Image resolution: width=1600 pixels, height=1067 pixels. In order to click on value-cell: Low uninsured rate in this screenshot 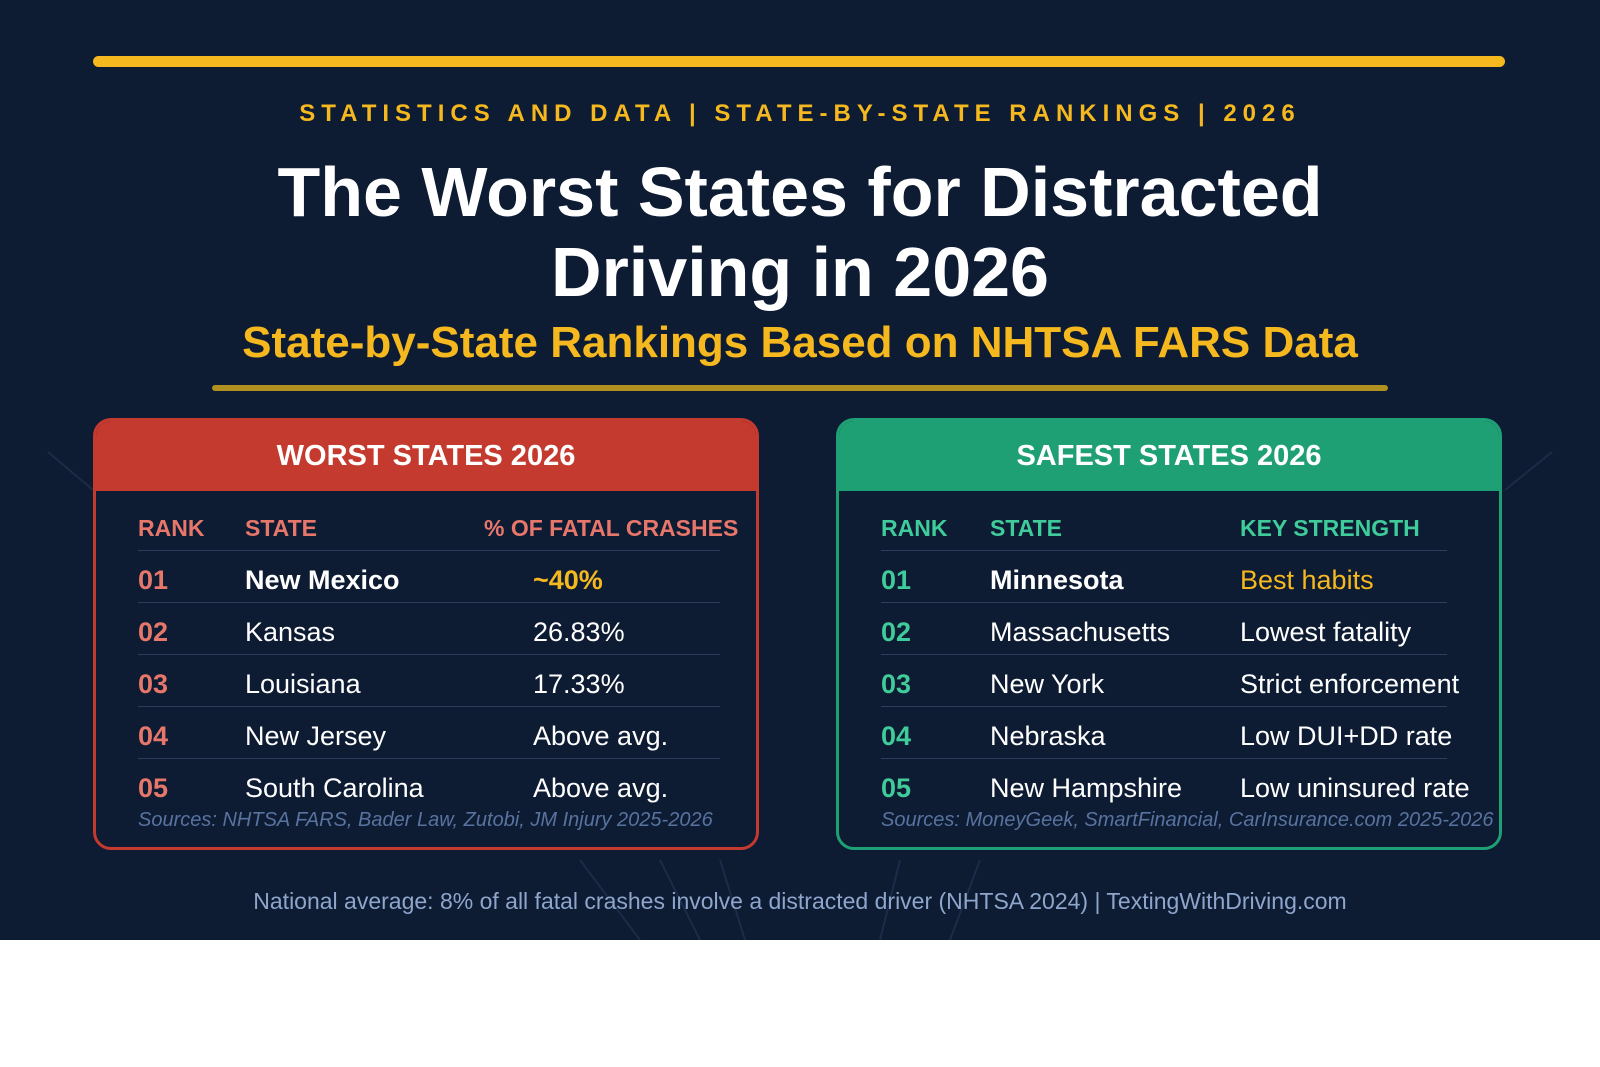, I will do `click(1355, 788)`.